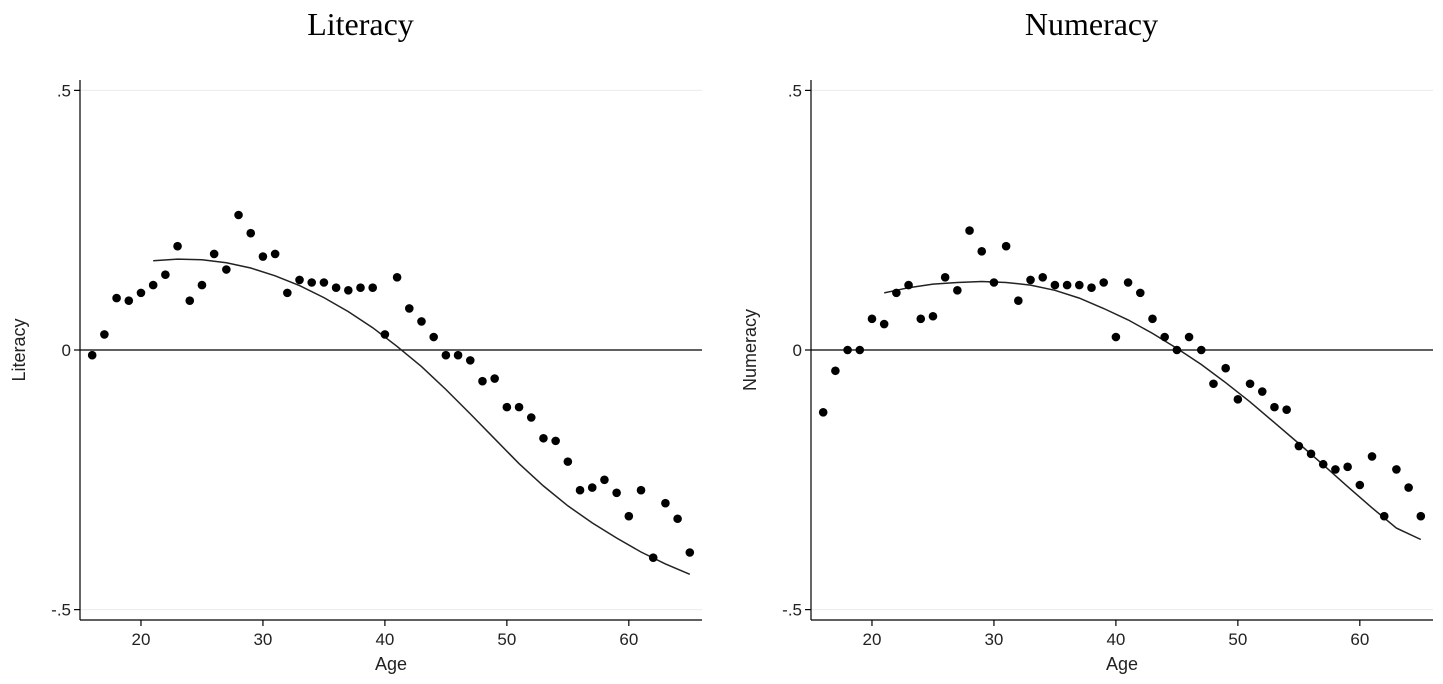 Image resolution: width=1443 pixels, height=684 pixels. I want to click on y-tick-label: .5, so click(795, 90).